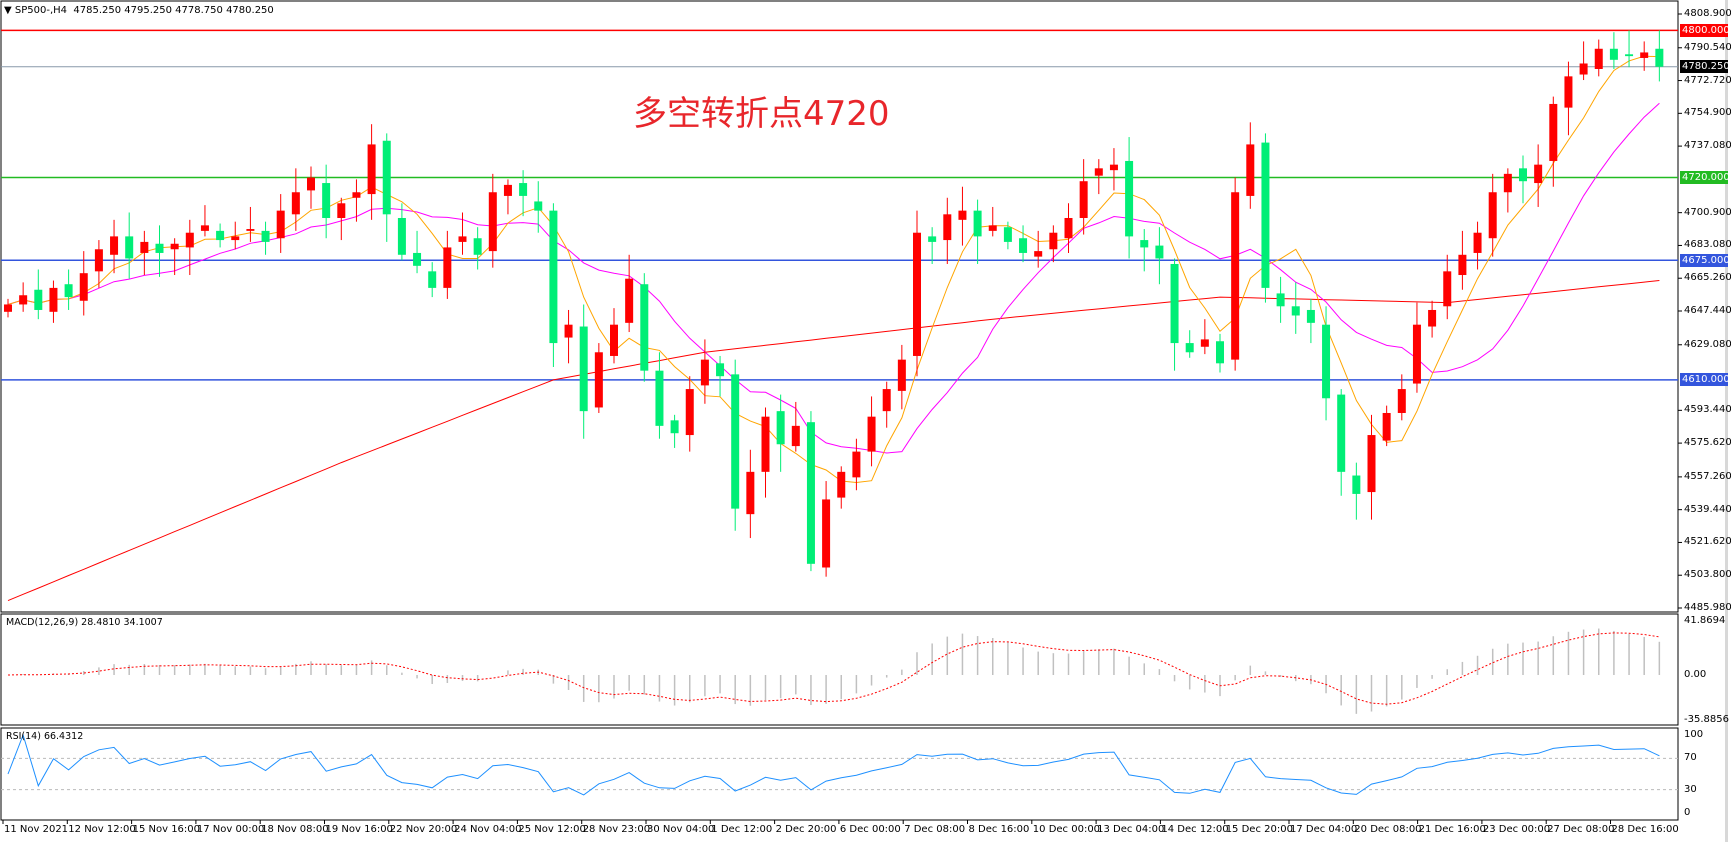  I want to click on time-axis-label: 17 Nov 00:00, so click(230, 829).